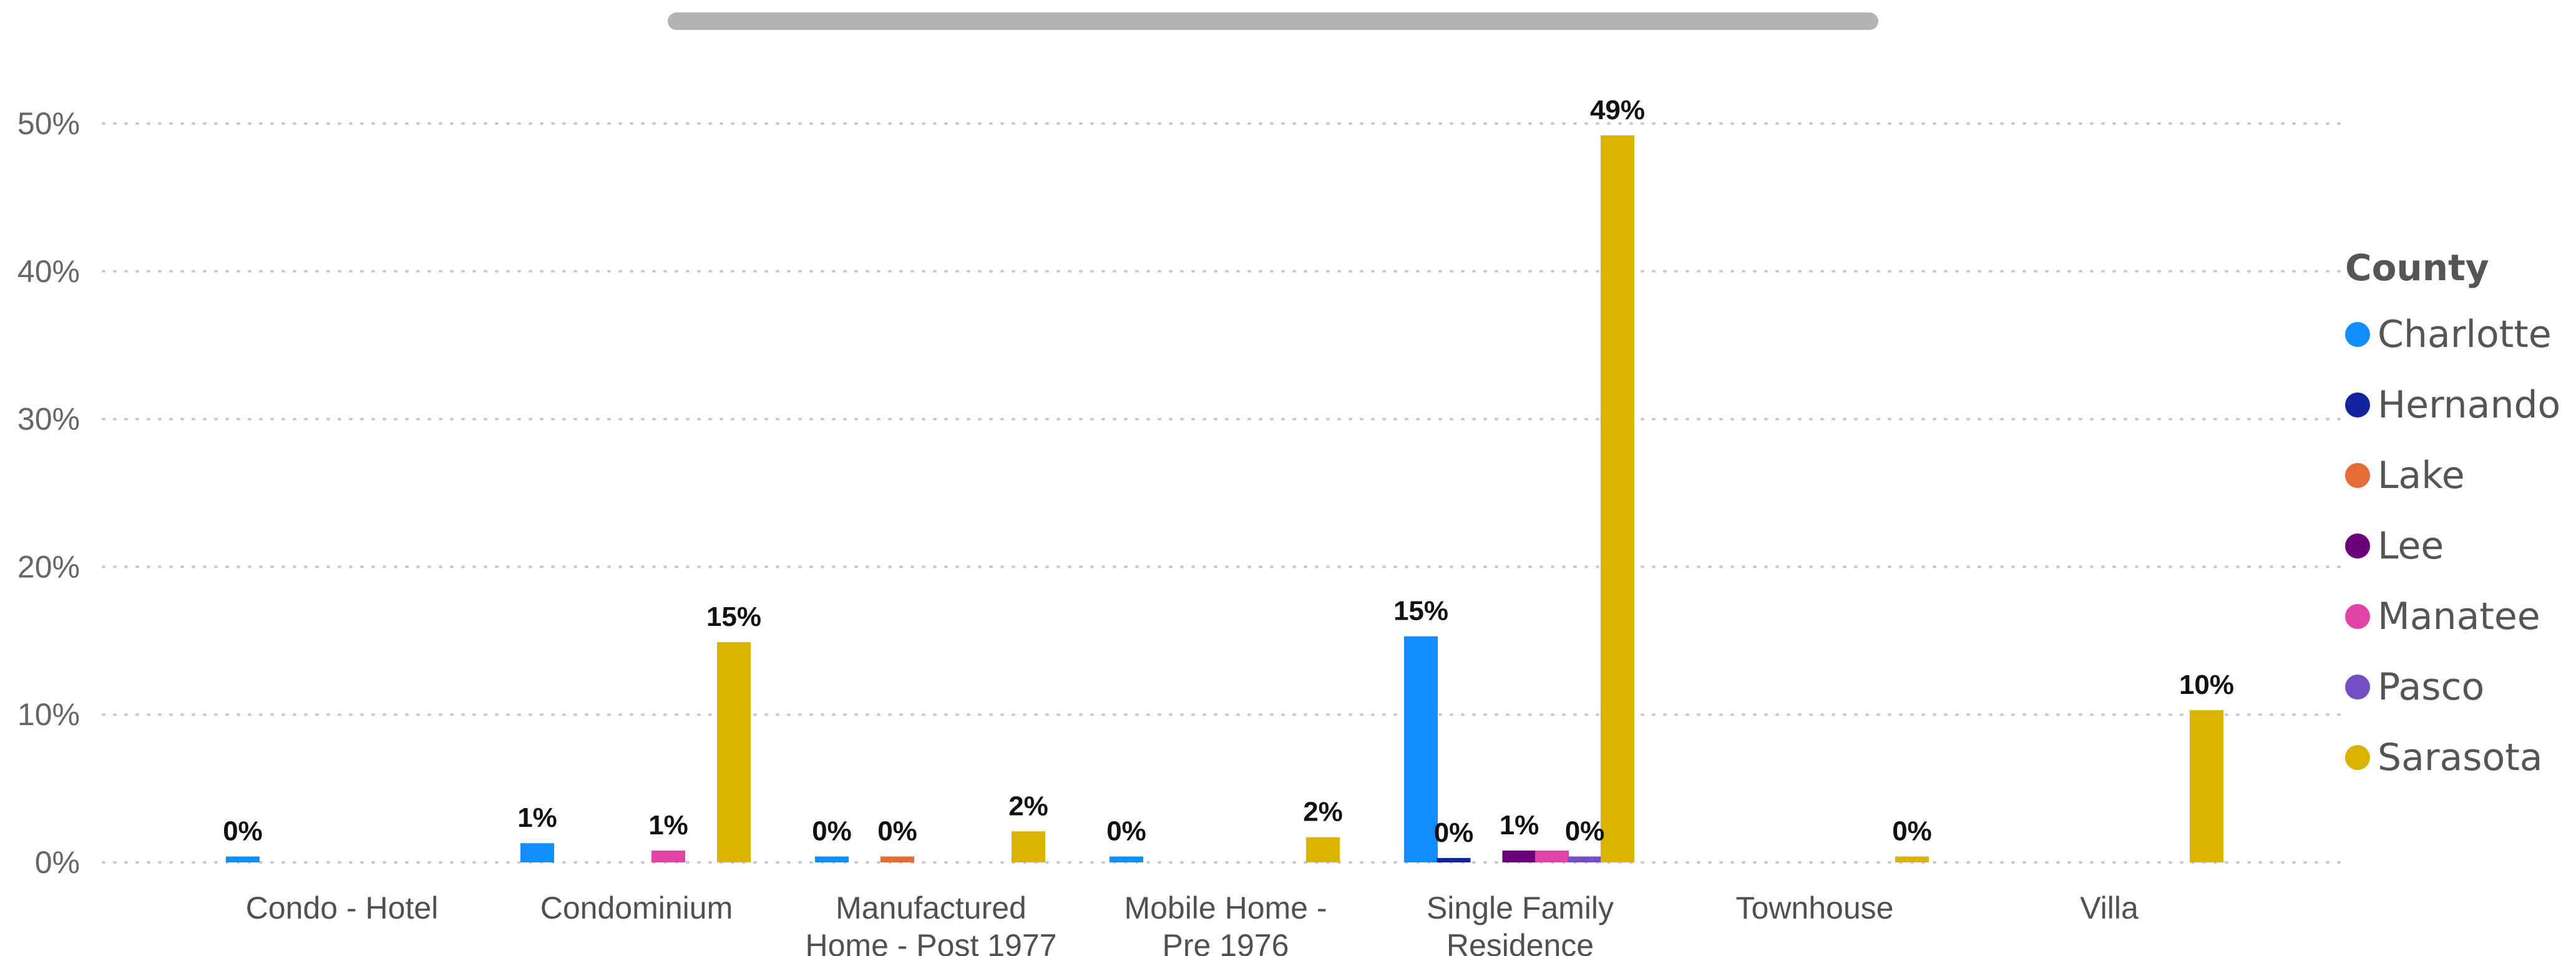 The width and height of the screenshot is (2576, 956). I want to click on legend-item-hernando: Hernando, so click(2452, 405).